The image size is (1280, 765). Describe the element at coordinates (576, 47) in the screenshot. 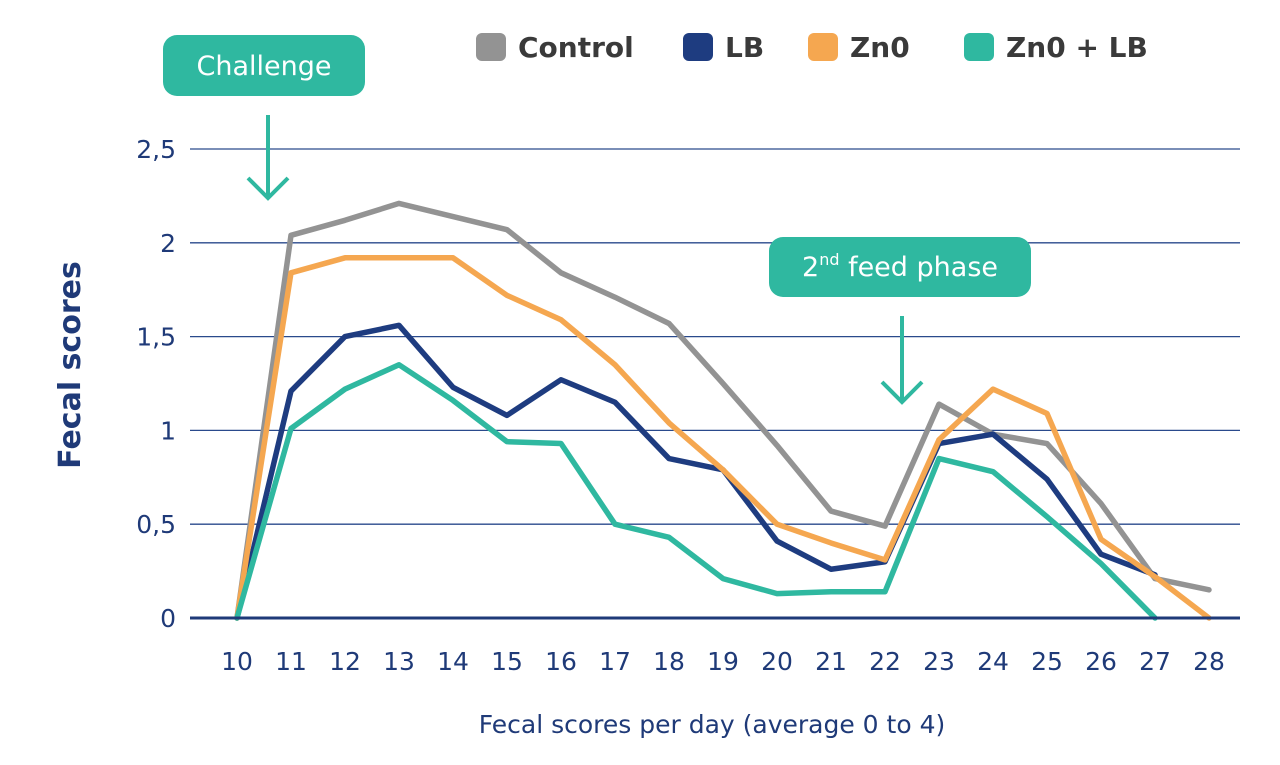

I see `legend-label-control: Control` at that location.